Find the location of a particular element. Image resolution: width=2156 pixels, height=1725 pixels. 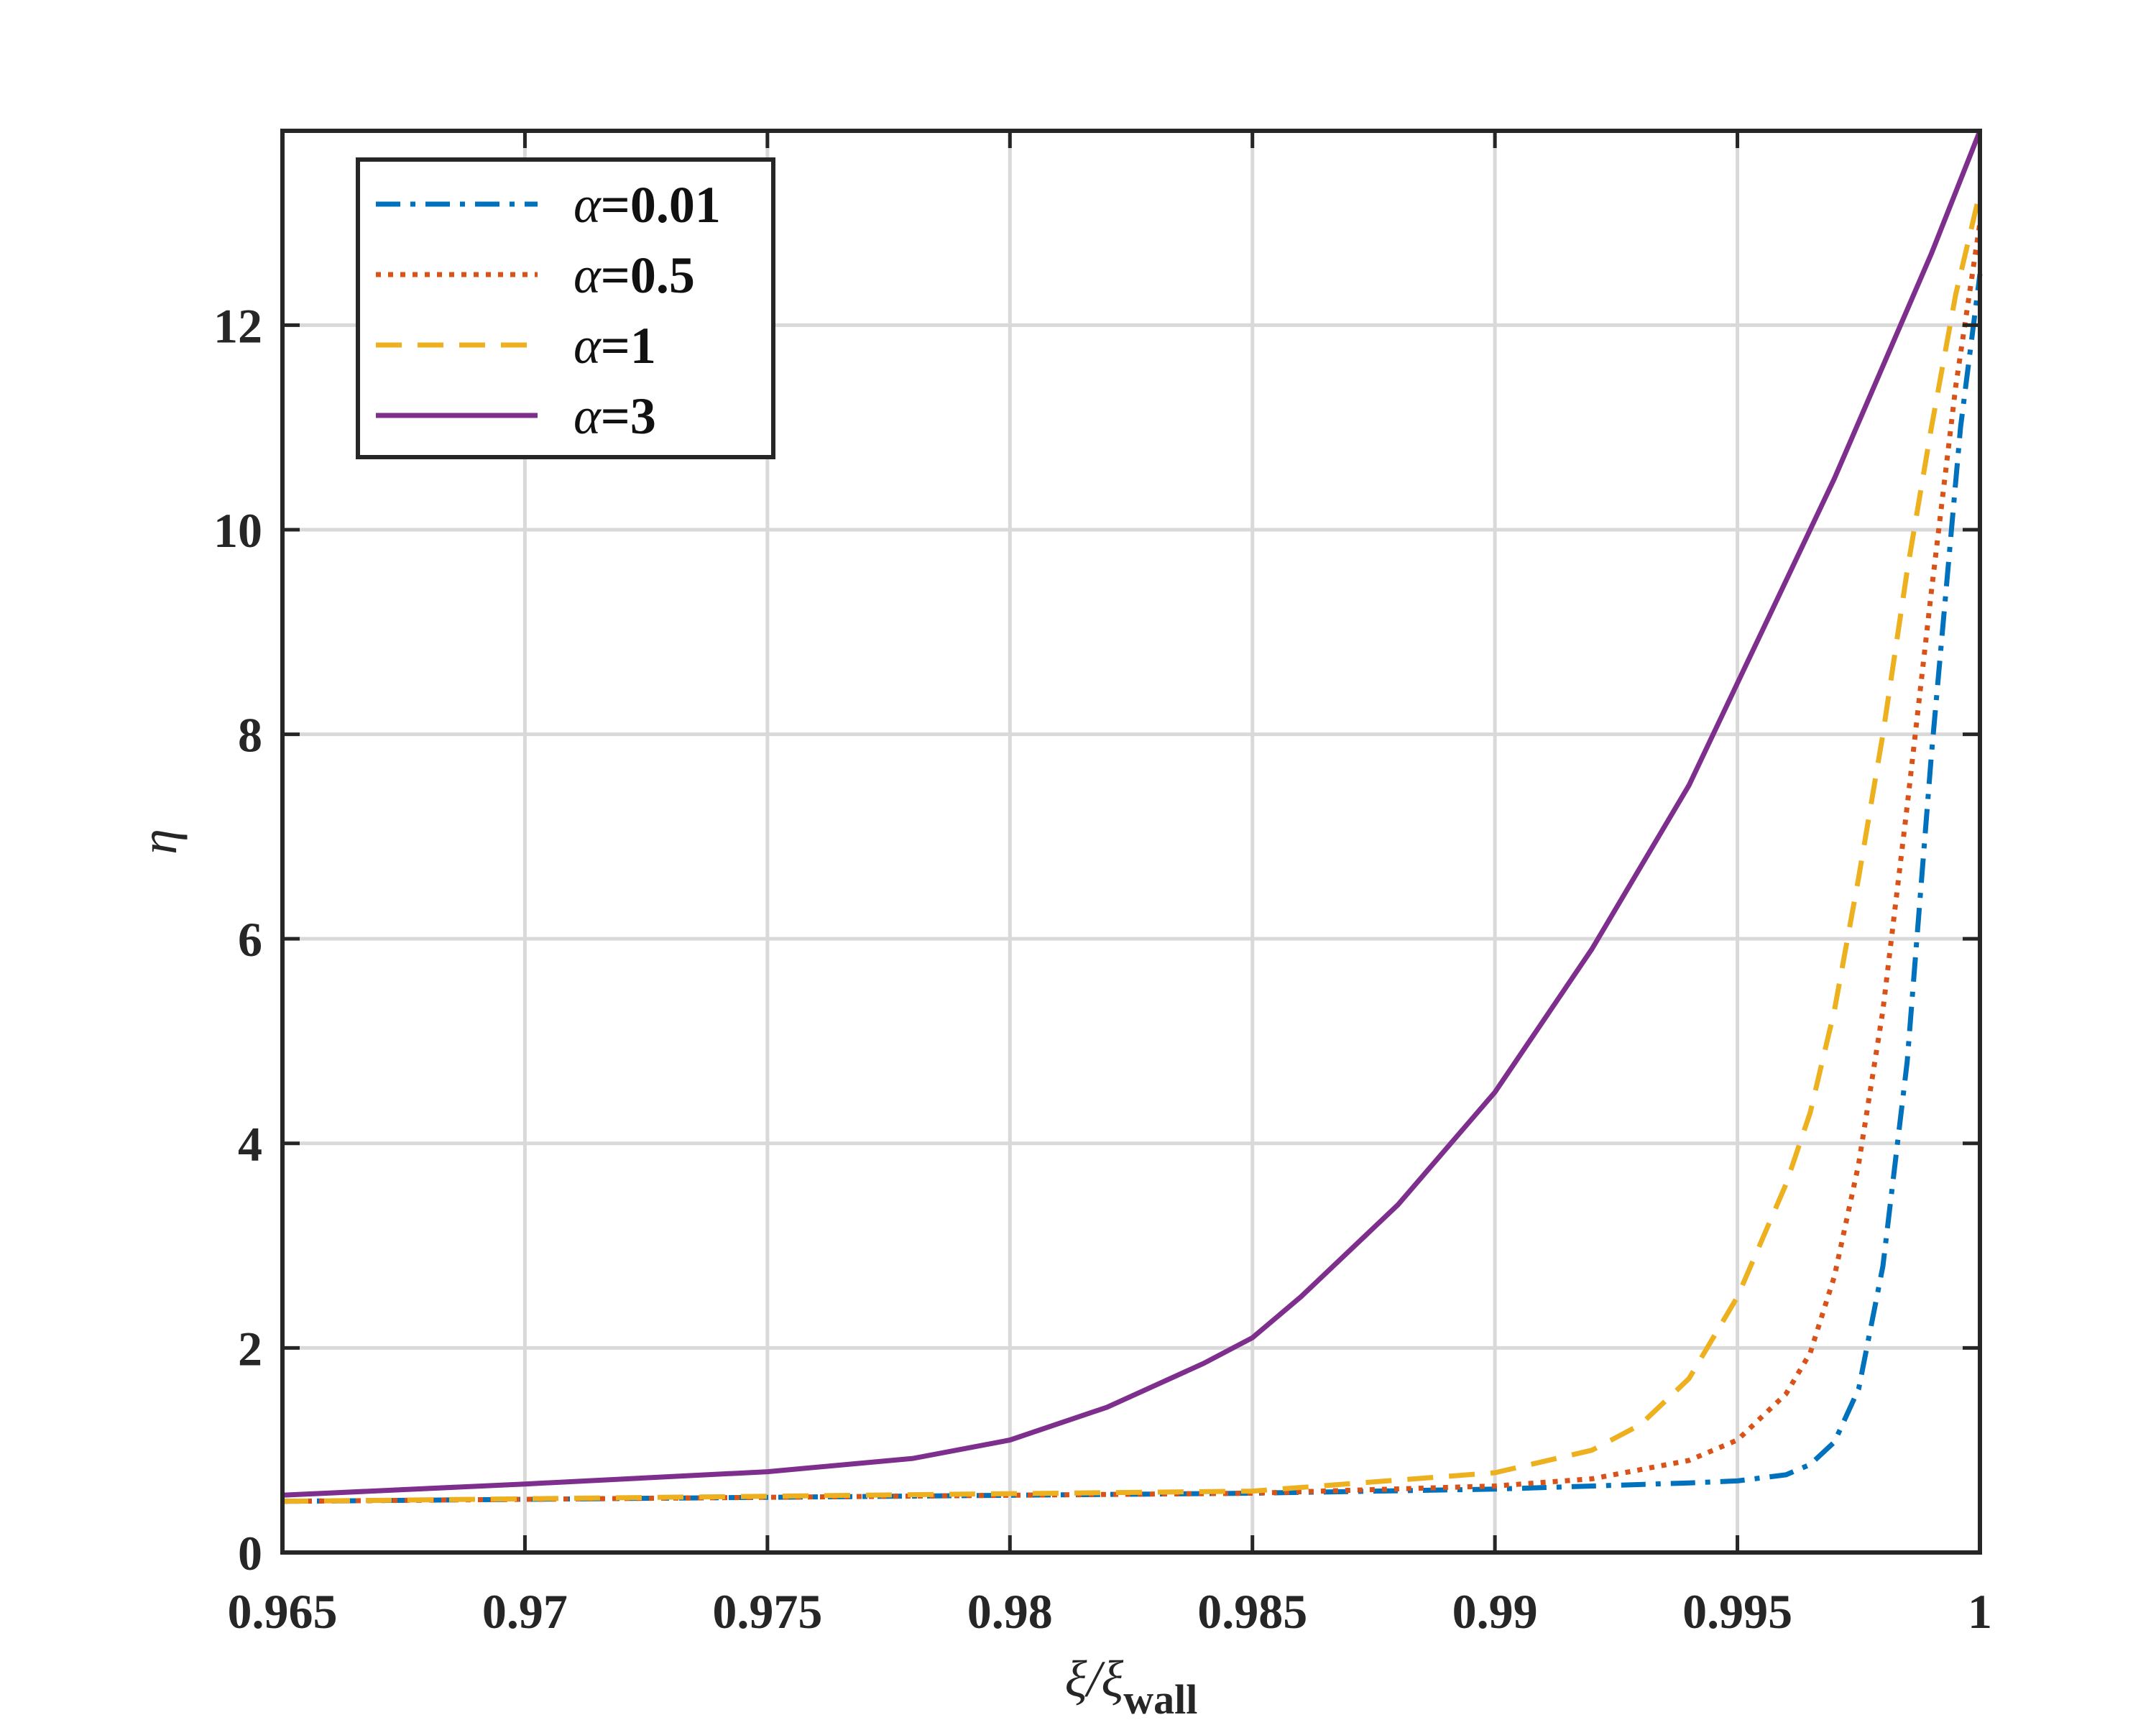

x-axis-label-main: ξ/ξ is located at coordinates (1094, 1679).